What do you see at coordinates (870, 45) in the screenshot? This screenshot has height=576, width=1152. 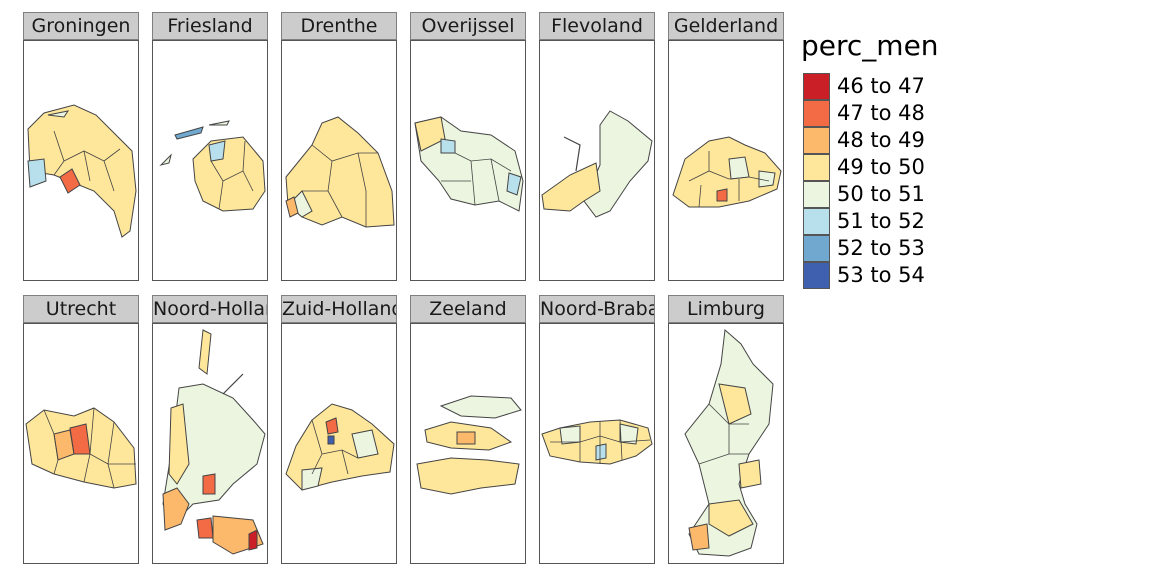 I see `legend-title: perc_men` at bounding box center [870, 45].